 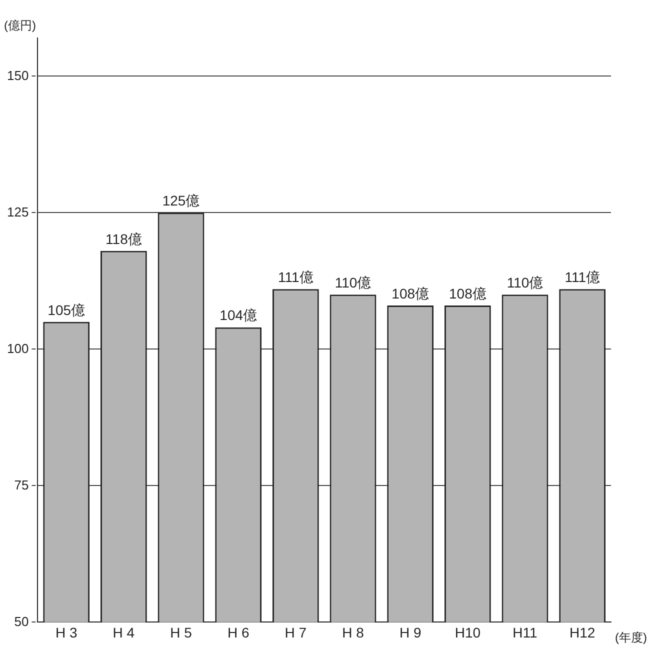 What do you see at coordinates (525, 632) in the screenshot?
I see `x-tick-label: H11` at bounding box center [525, 632].